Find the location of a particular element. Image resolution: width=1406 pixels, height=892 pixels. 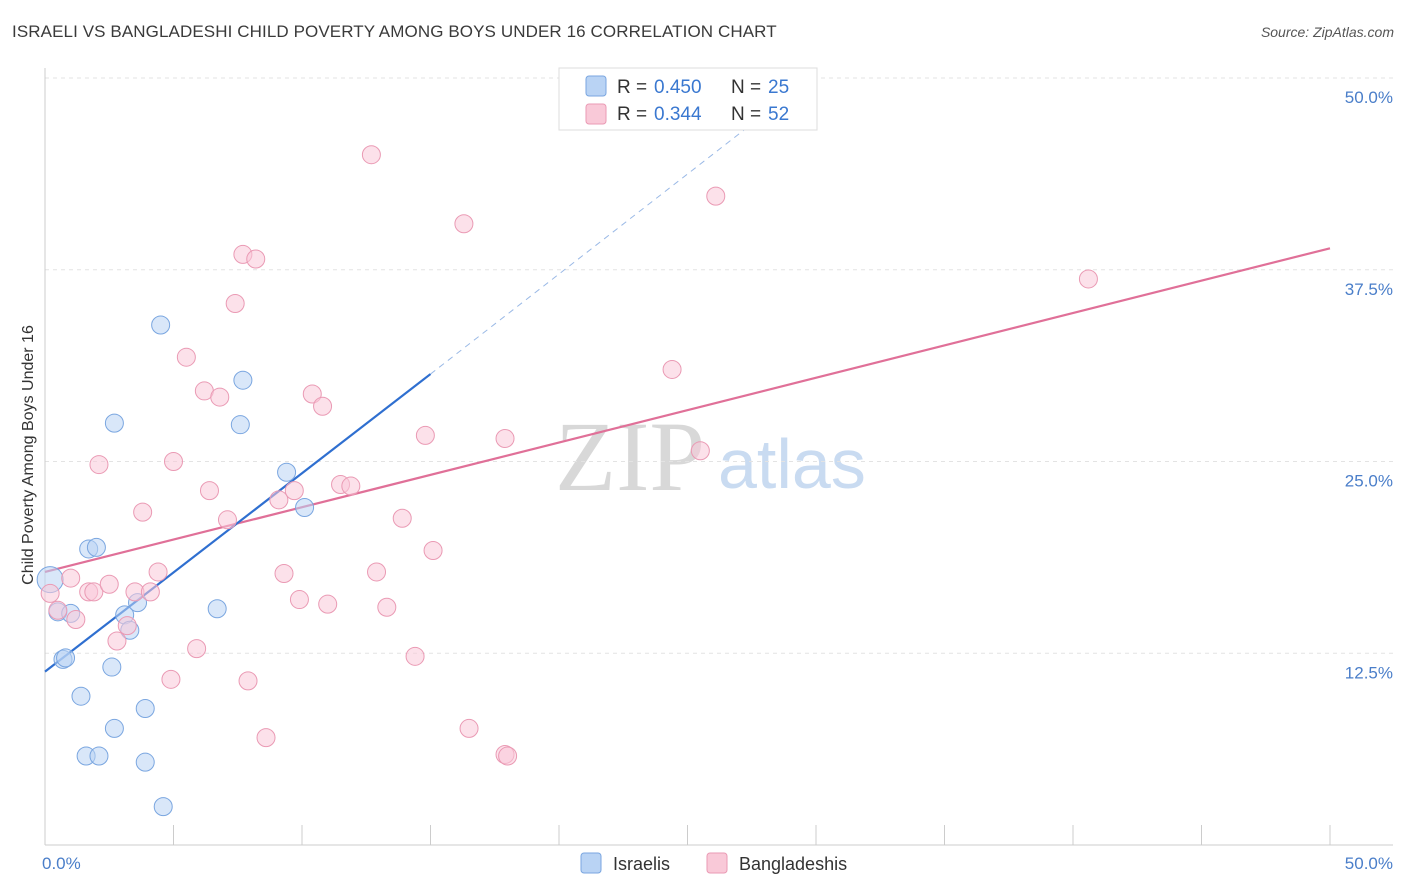

legend: R = 0.450 N = 25 R = 0.344 N = 52 is located at coordinates (688, 99).